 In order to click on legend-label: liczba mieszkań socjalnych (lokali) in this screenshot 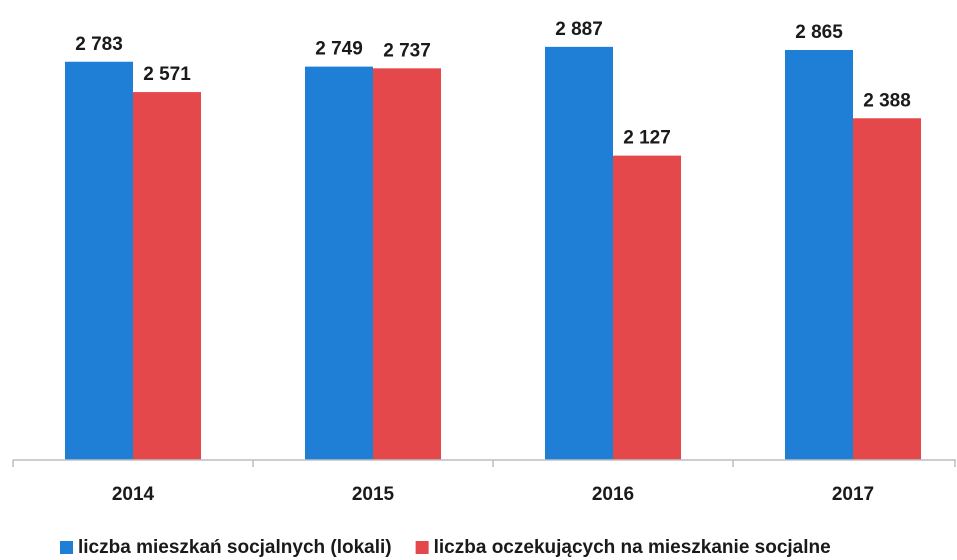, I will do `click(235, 547)`.